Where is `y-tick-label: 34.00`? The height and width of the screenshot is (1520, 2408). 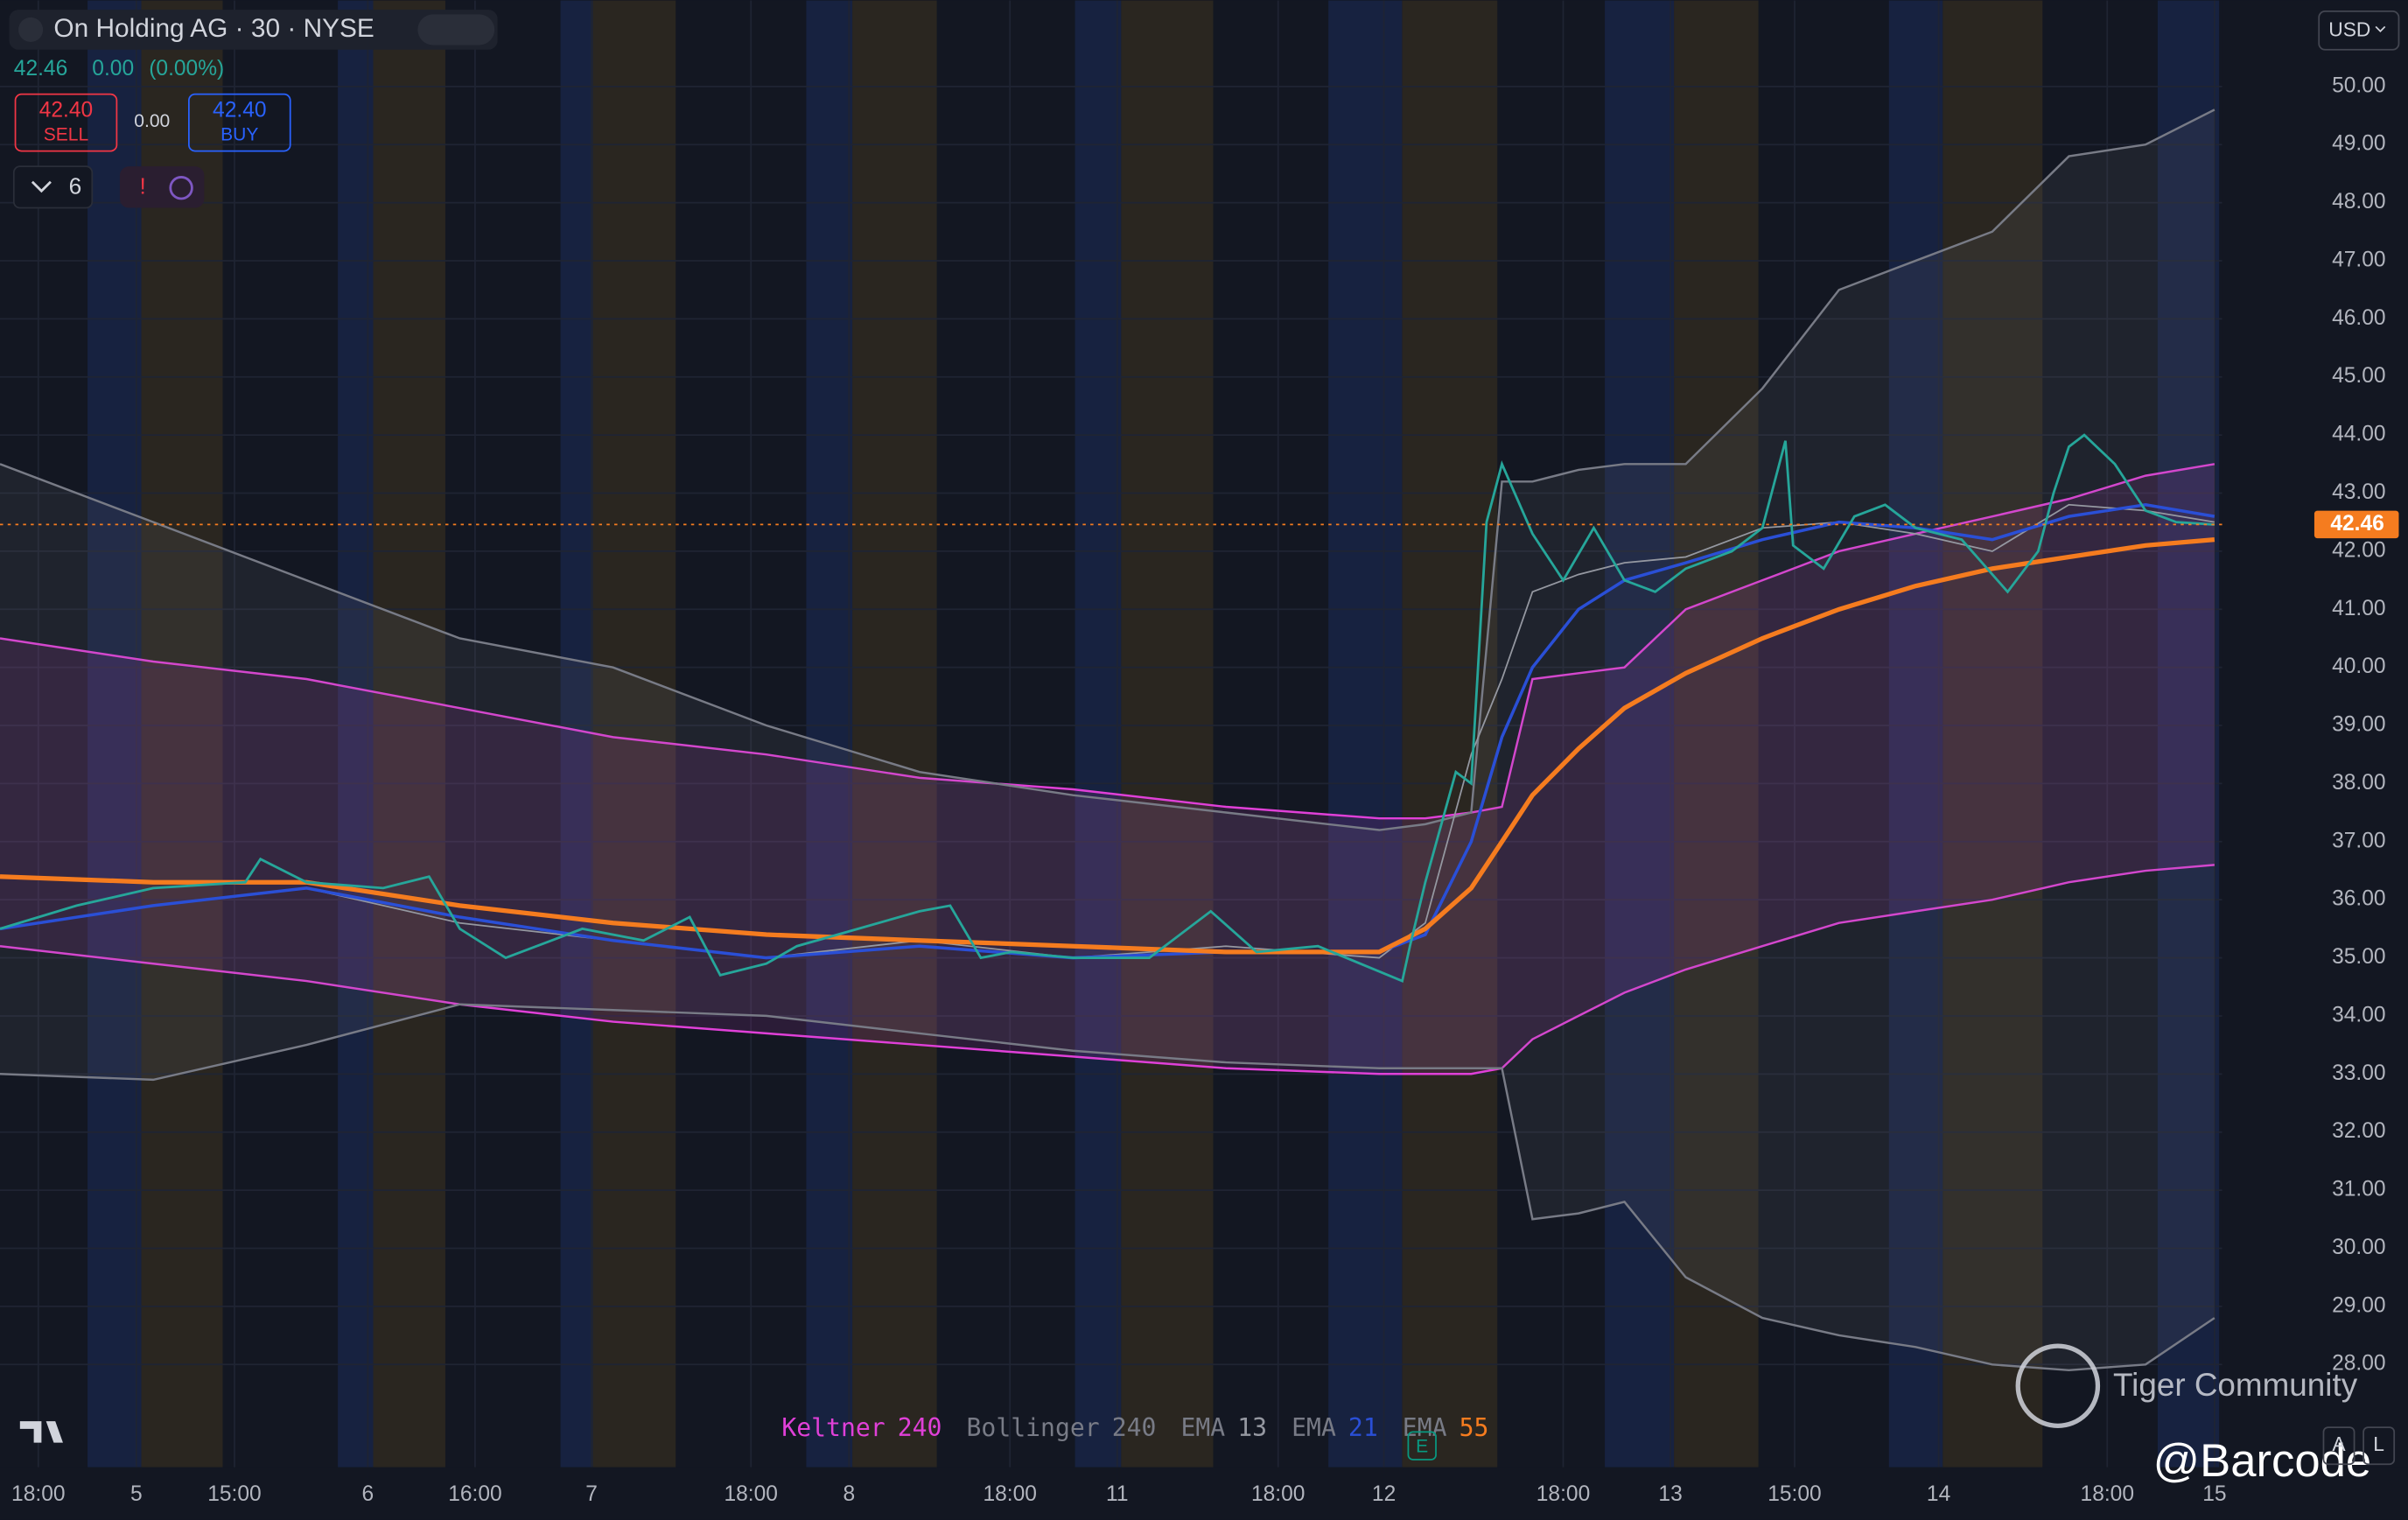
y-tick-label: 34.00 is located at coordinates (2358, 1014).